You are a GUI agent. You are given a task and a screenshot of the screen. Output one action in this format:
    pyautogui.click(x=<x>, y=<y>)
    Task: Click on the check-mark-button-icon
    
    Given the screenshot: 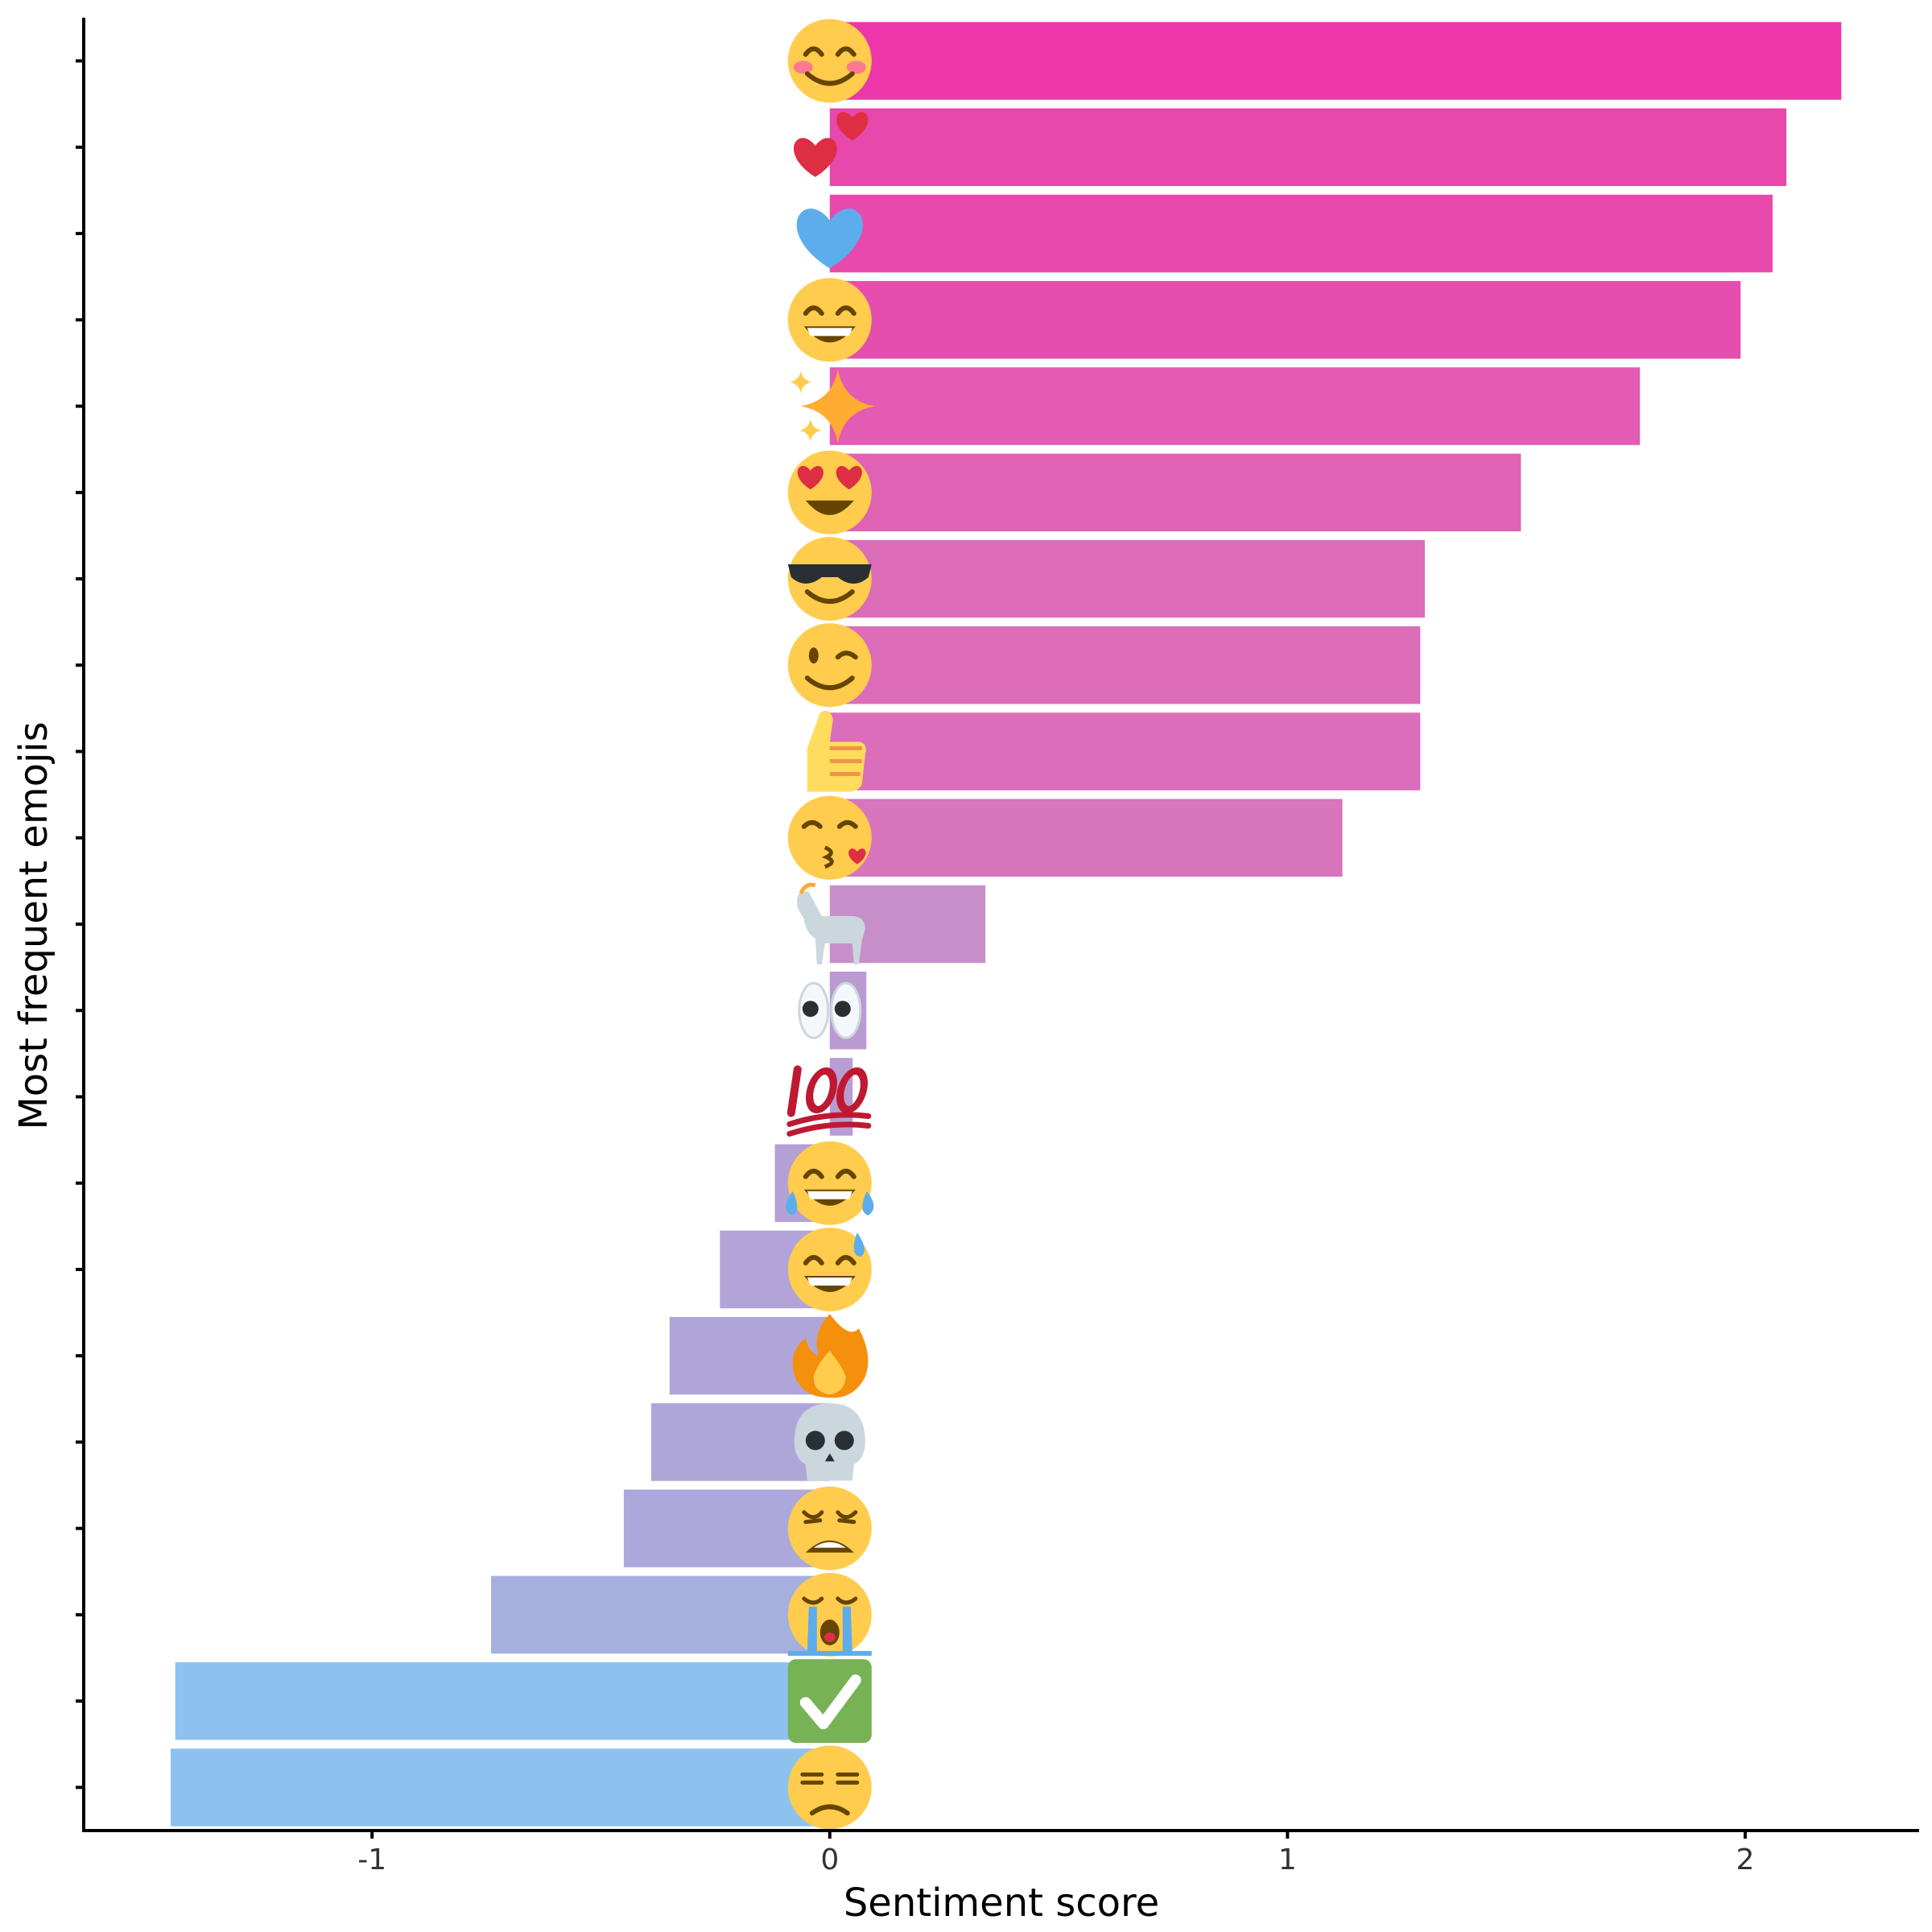 What is the action you would take?
    pyautogui.click(x=829, y=1701)
    